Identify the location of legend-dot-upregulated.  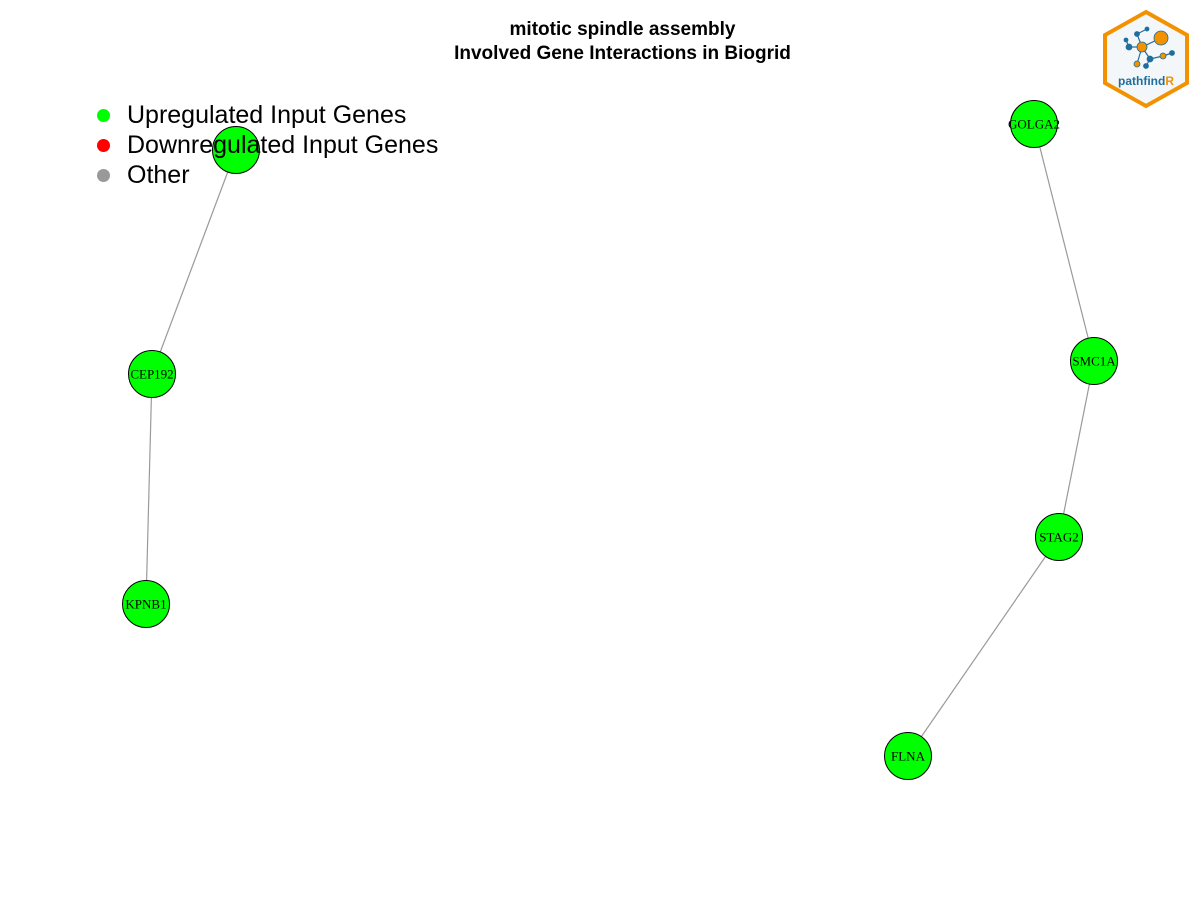
(103, 115).